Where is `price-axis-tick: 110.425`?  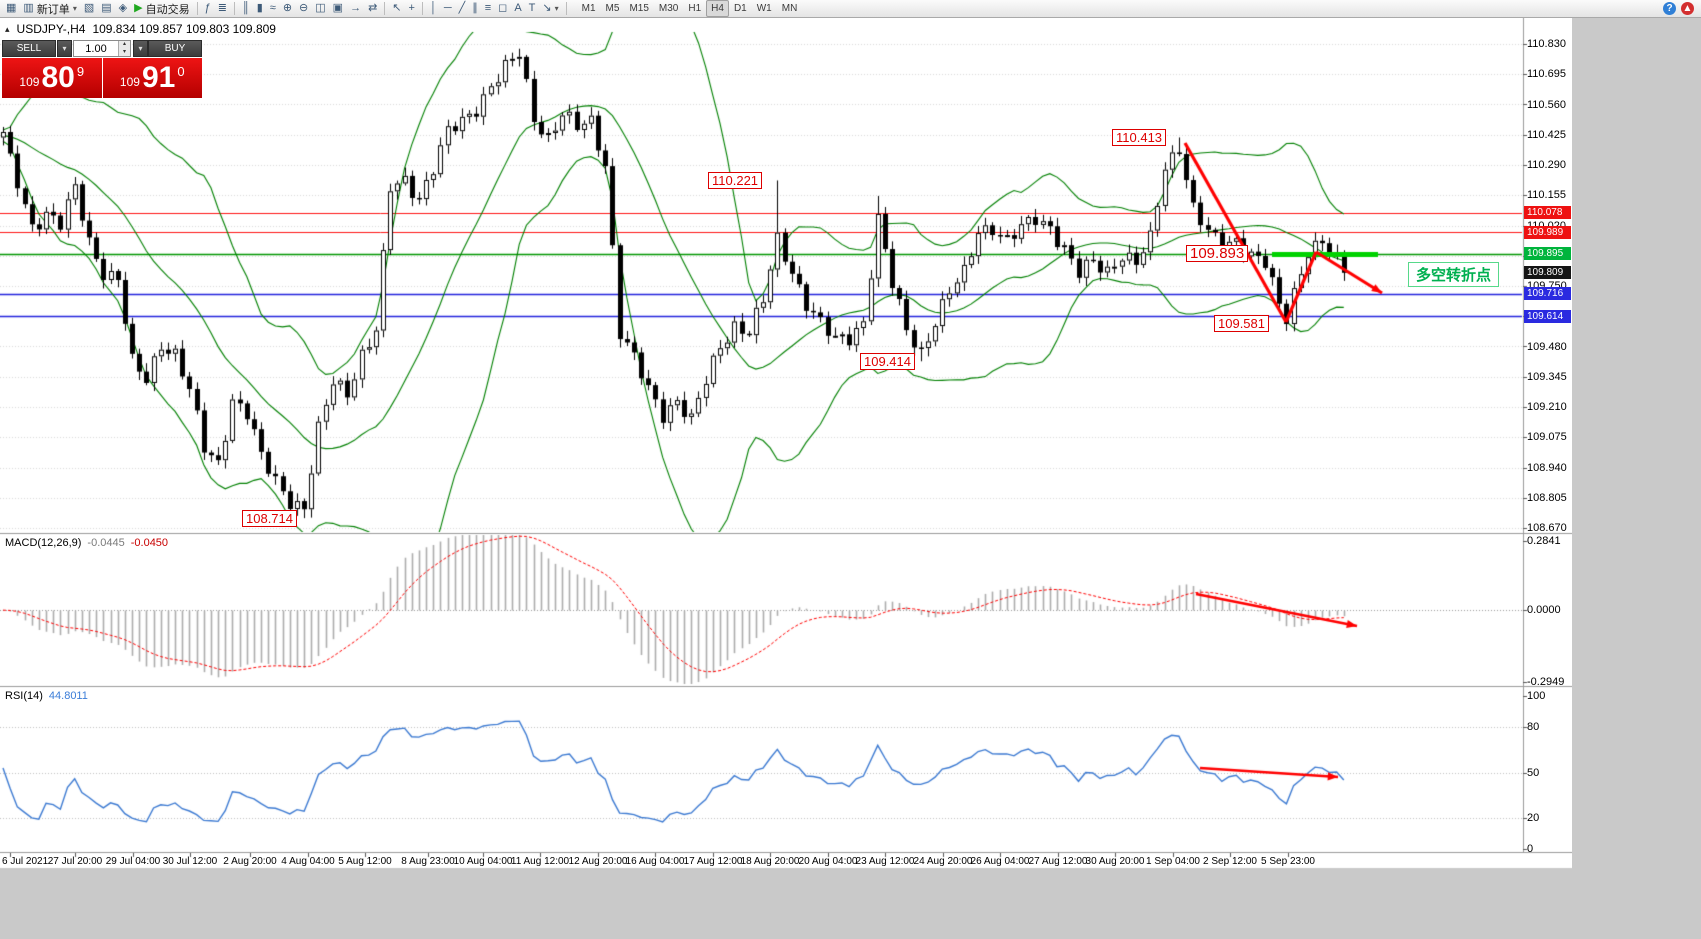 price-axis-tick: 110.425 is located at coordinates (1546, 134).